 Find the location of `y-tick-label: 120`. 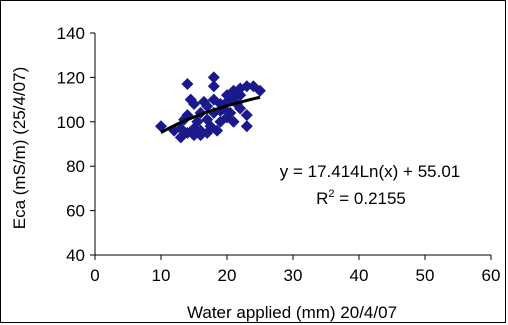

y-tick-label: 120 is located at coordinates (71, 77).